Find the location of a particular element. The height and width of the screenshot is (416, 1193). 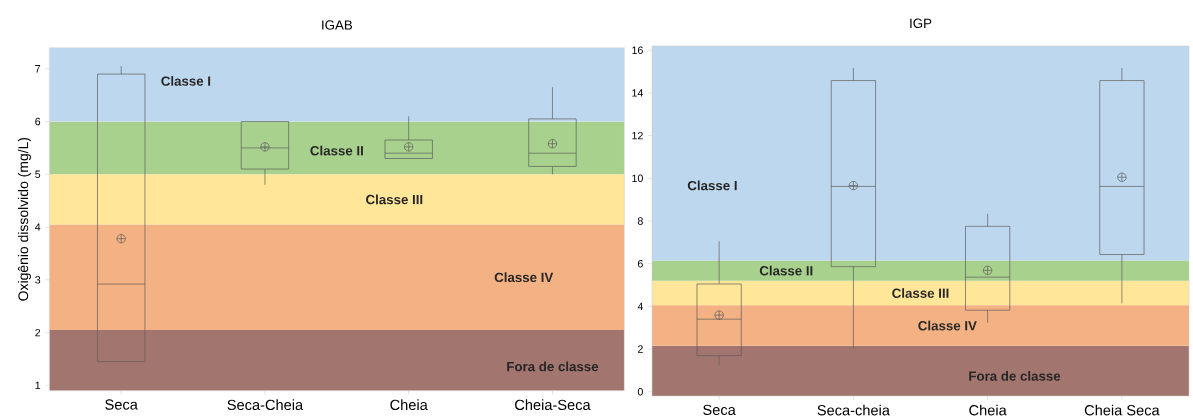

y-tick-label: 3 is located at coordinates (38, 280).